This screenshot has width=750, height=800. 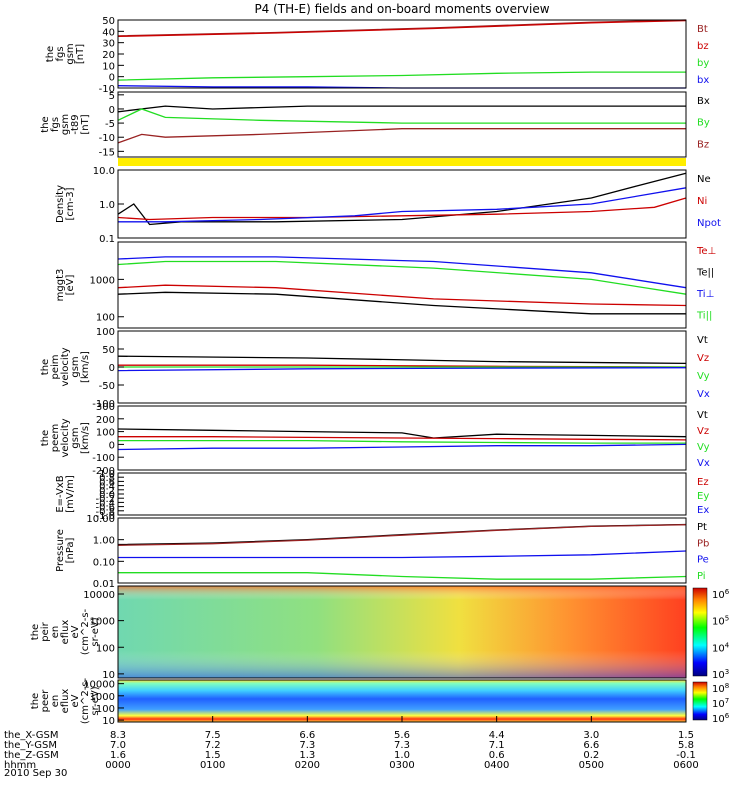 What do you see at coordinates (402, 28) in the screenshot?
I see `series-bz` at bounding box center [402, 28].